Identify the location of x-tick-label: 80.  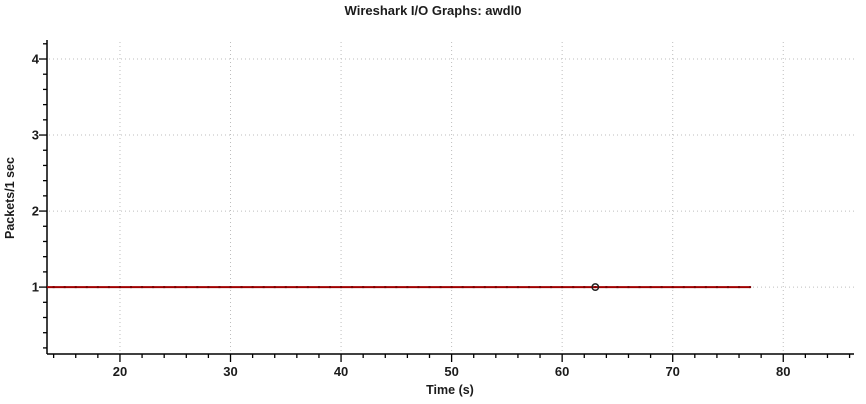
(783, 371).